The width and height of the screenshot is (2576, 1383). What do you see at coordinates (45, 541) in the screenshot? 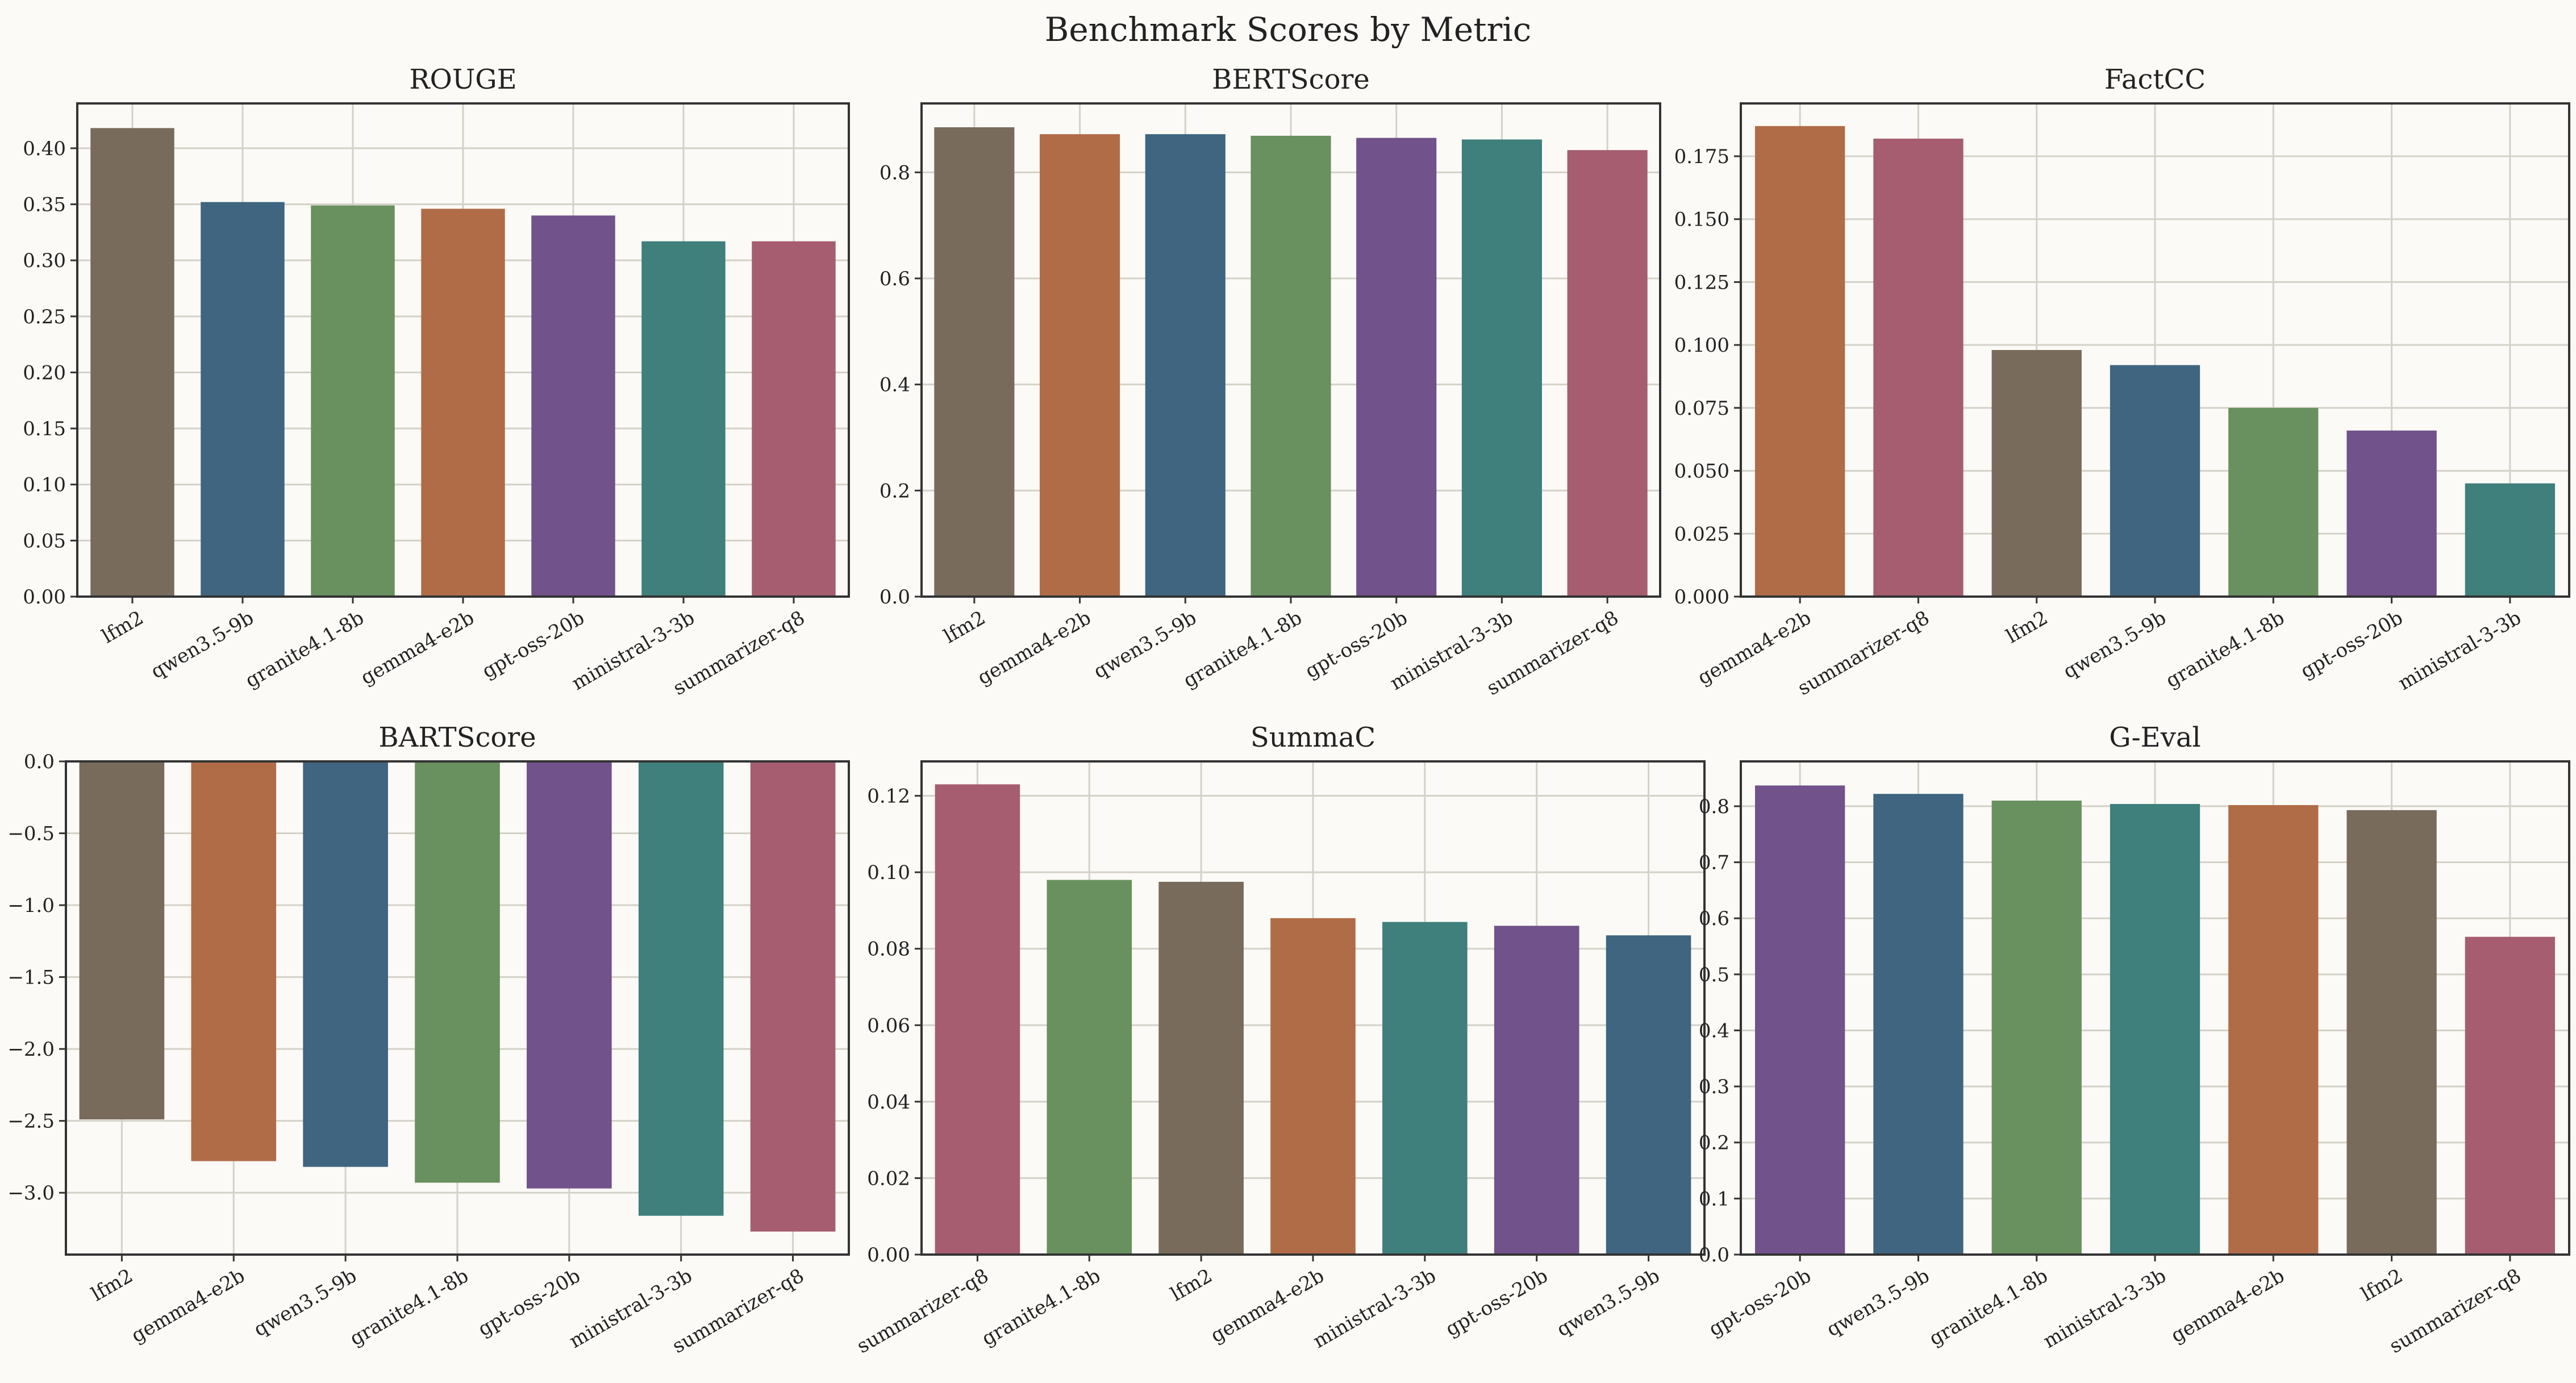
I see `y-tick-label: 0.05` at bounding box center [45, 541].